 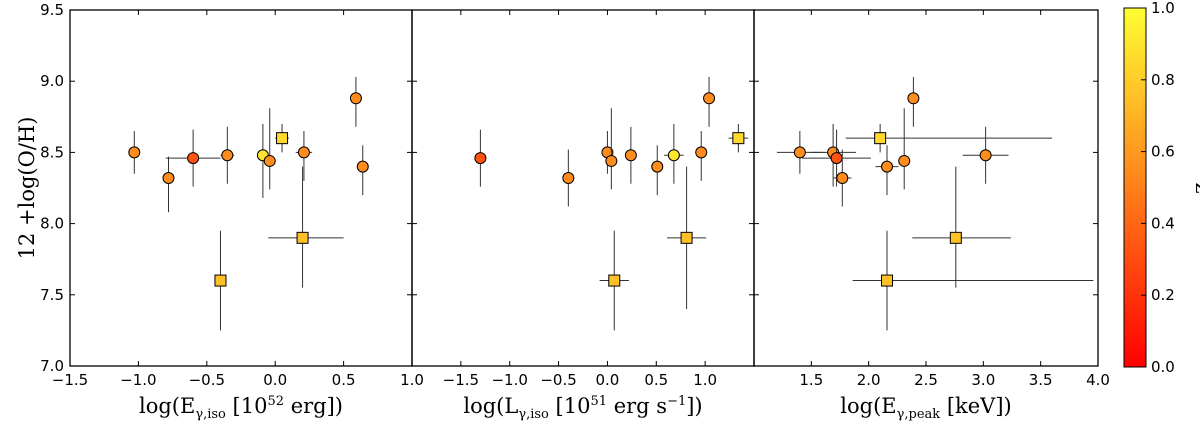 I want to click on y-tick-label: 8.5, so click(x=52, y=152).